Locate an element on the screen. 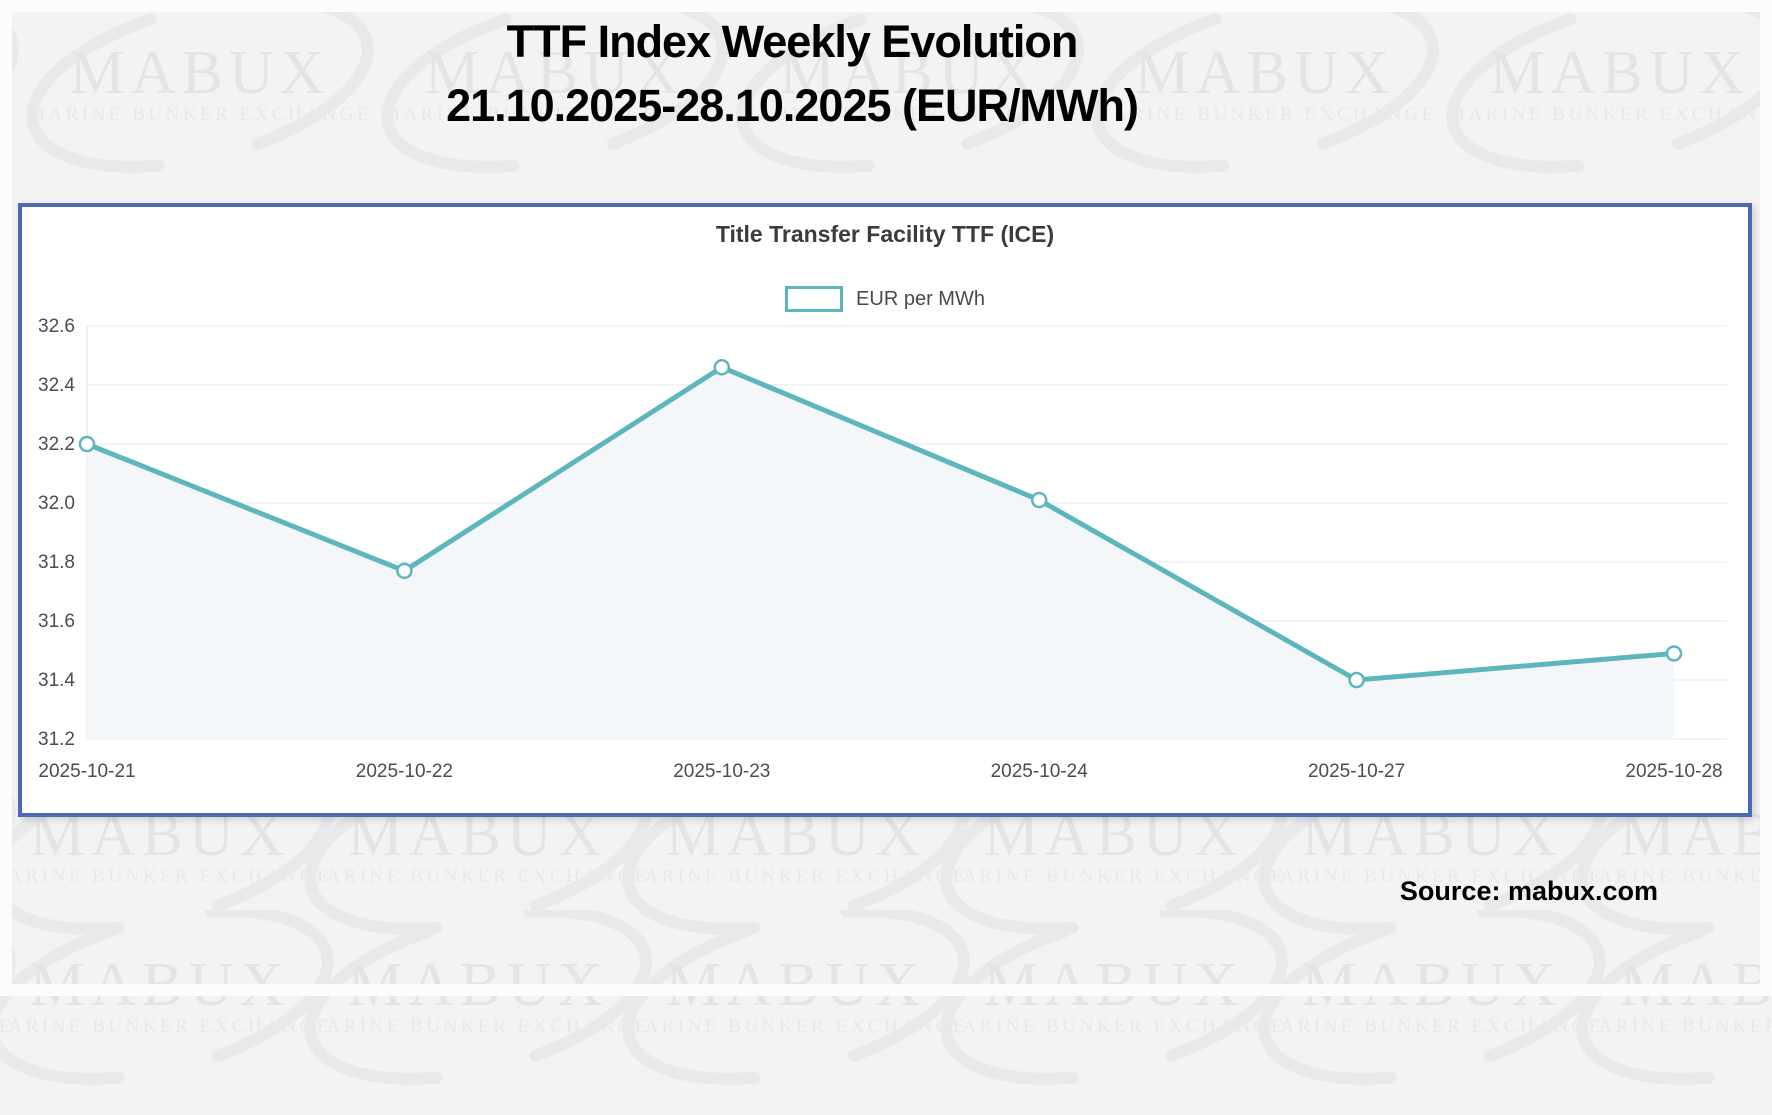  page-title-line2: 21.10.2025-28.10.2025 (EUR/MWh) is located at coordinates (792, 105).